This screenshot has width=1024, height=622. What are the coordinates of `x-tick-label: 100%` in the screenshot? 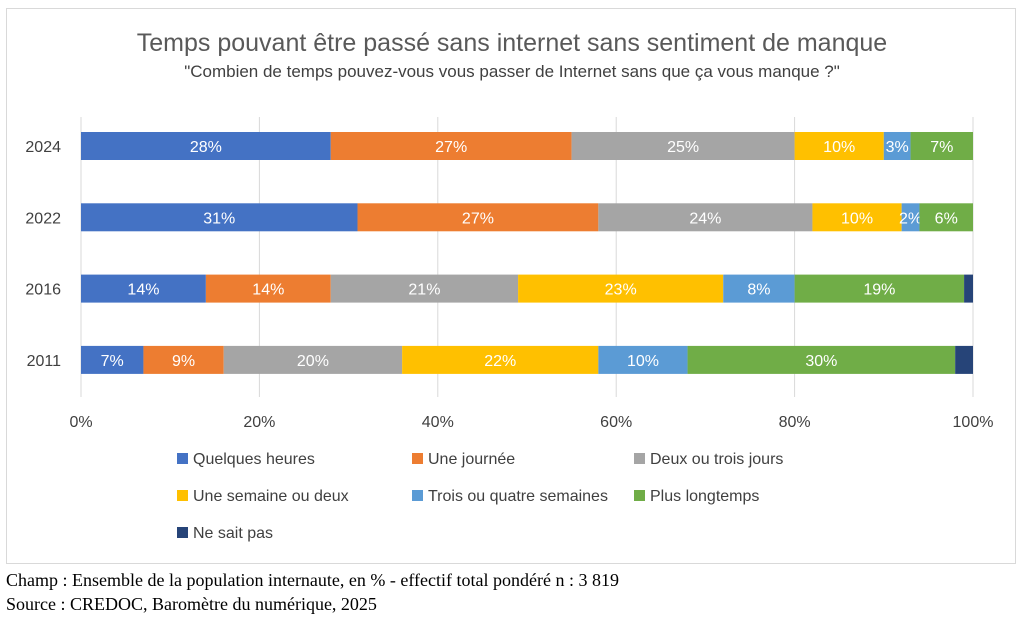 It's located at (973, 422).